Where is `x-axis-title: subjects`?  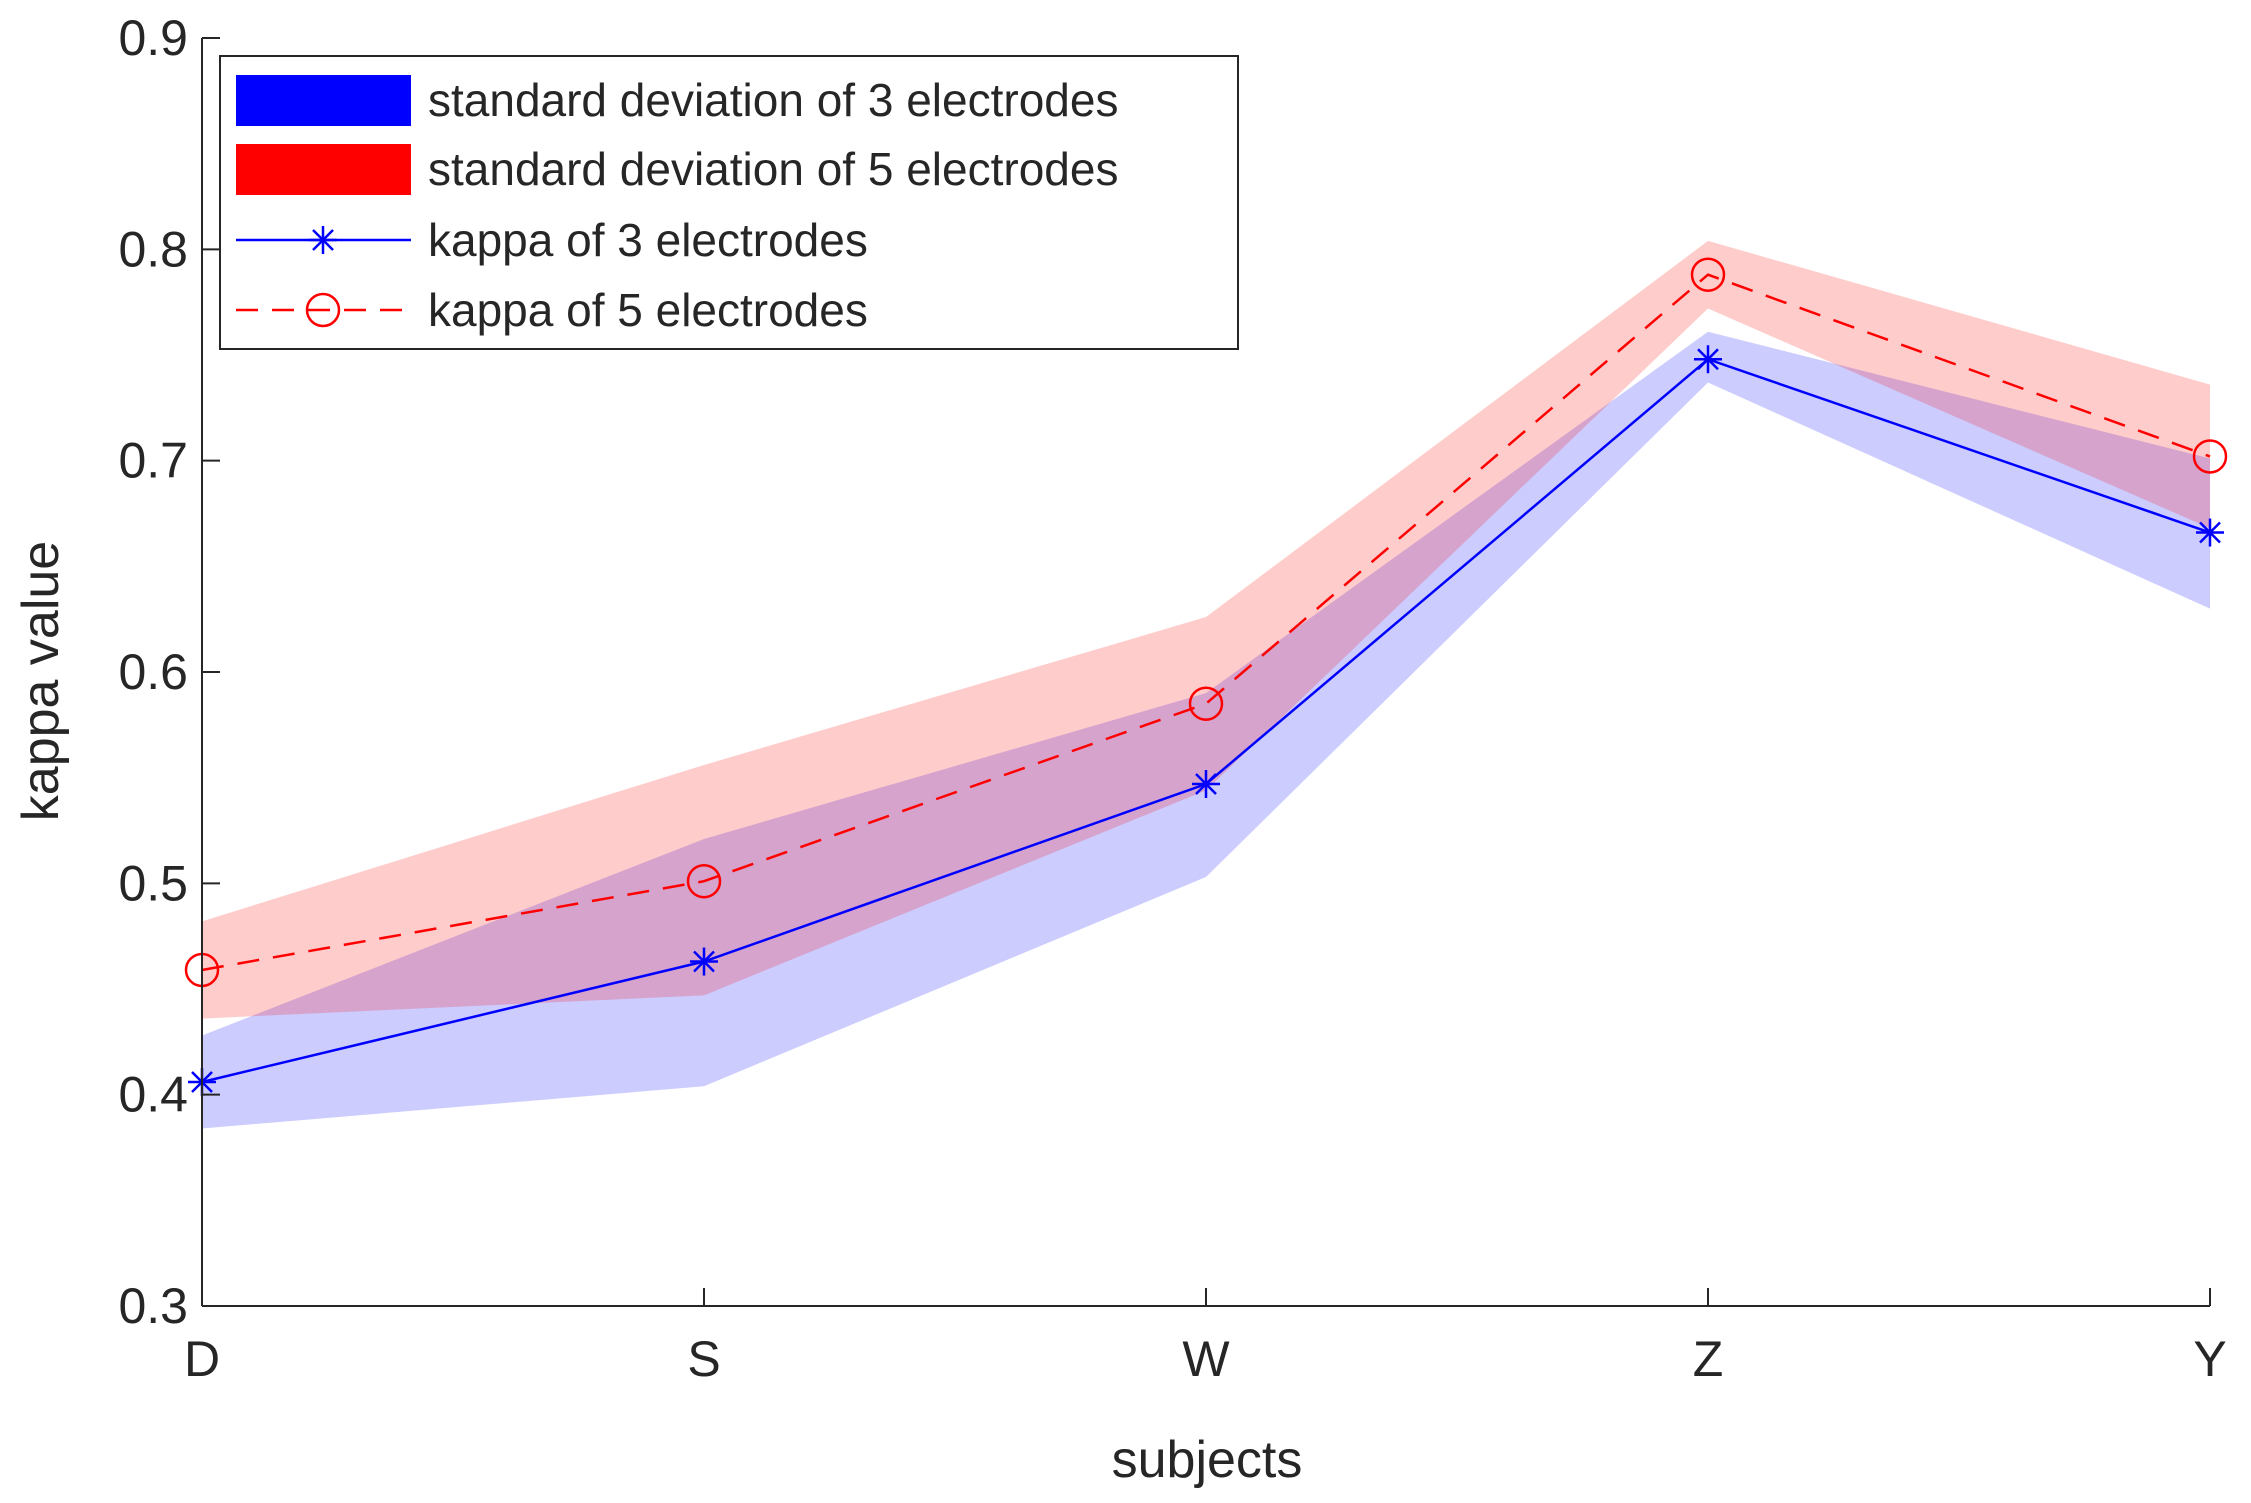 x-axis-title: subjects is located at coordinates (1207, 1460).